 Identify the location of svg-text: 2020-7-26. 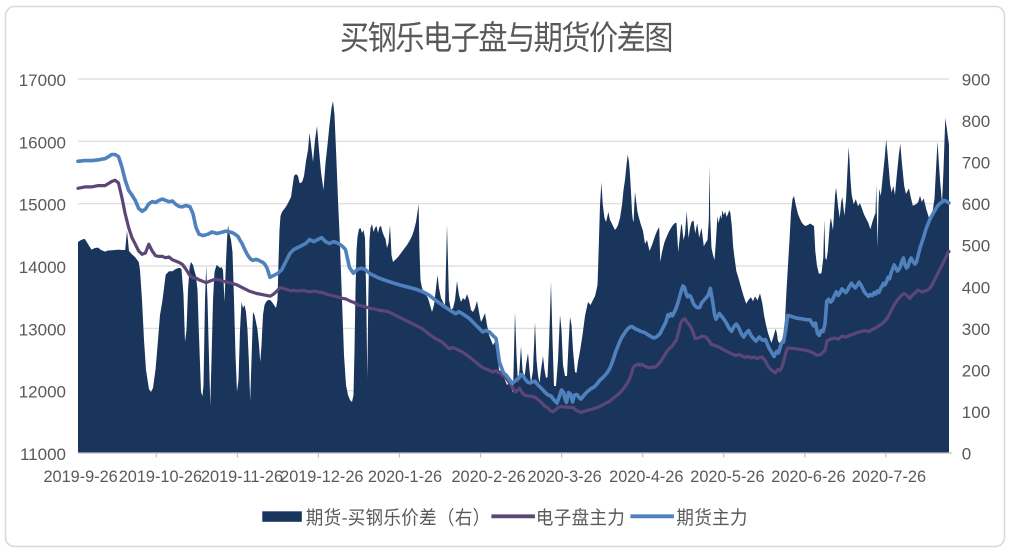
(889, 477).